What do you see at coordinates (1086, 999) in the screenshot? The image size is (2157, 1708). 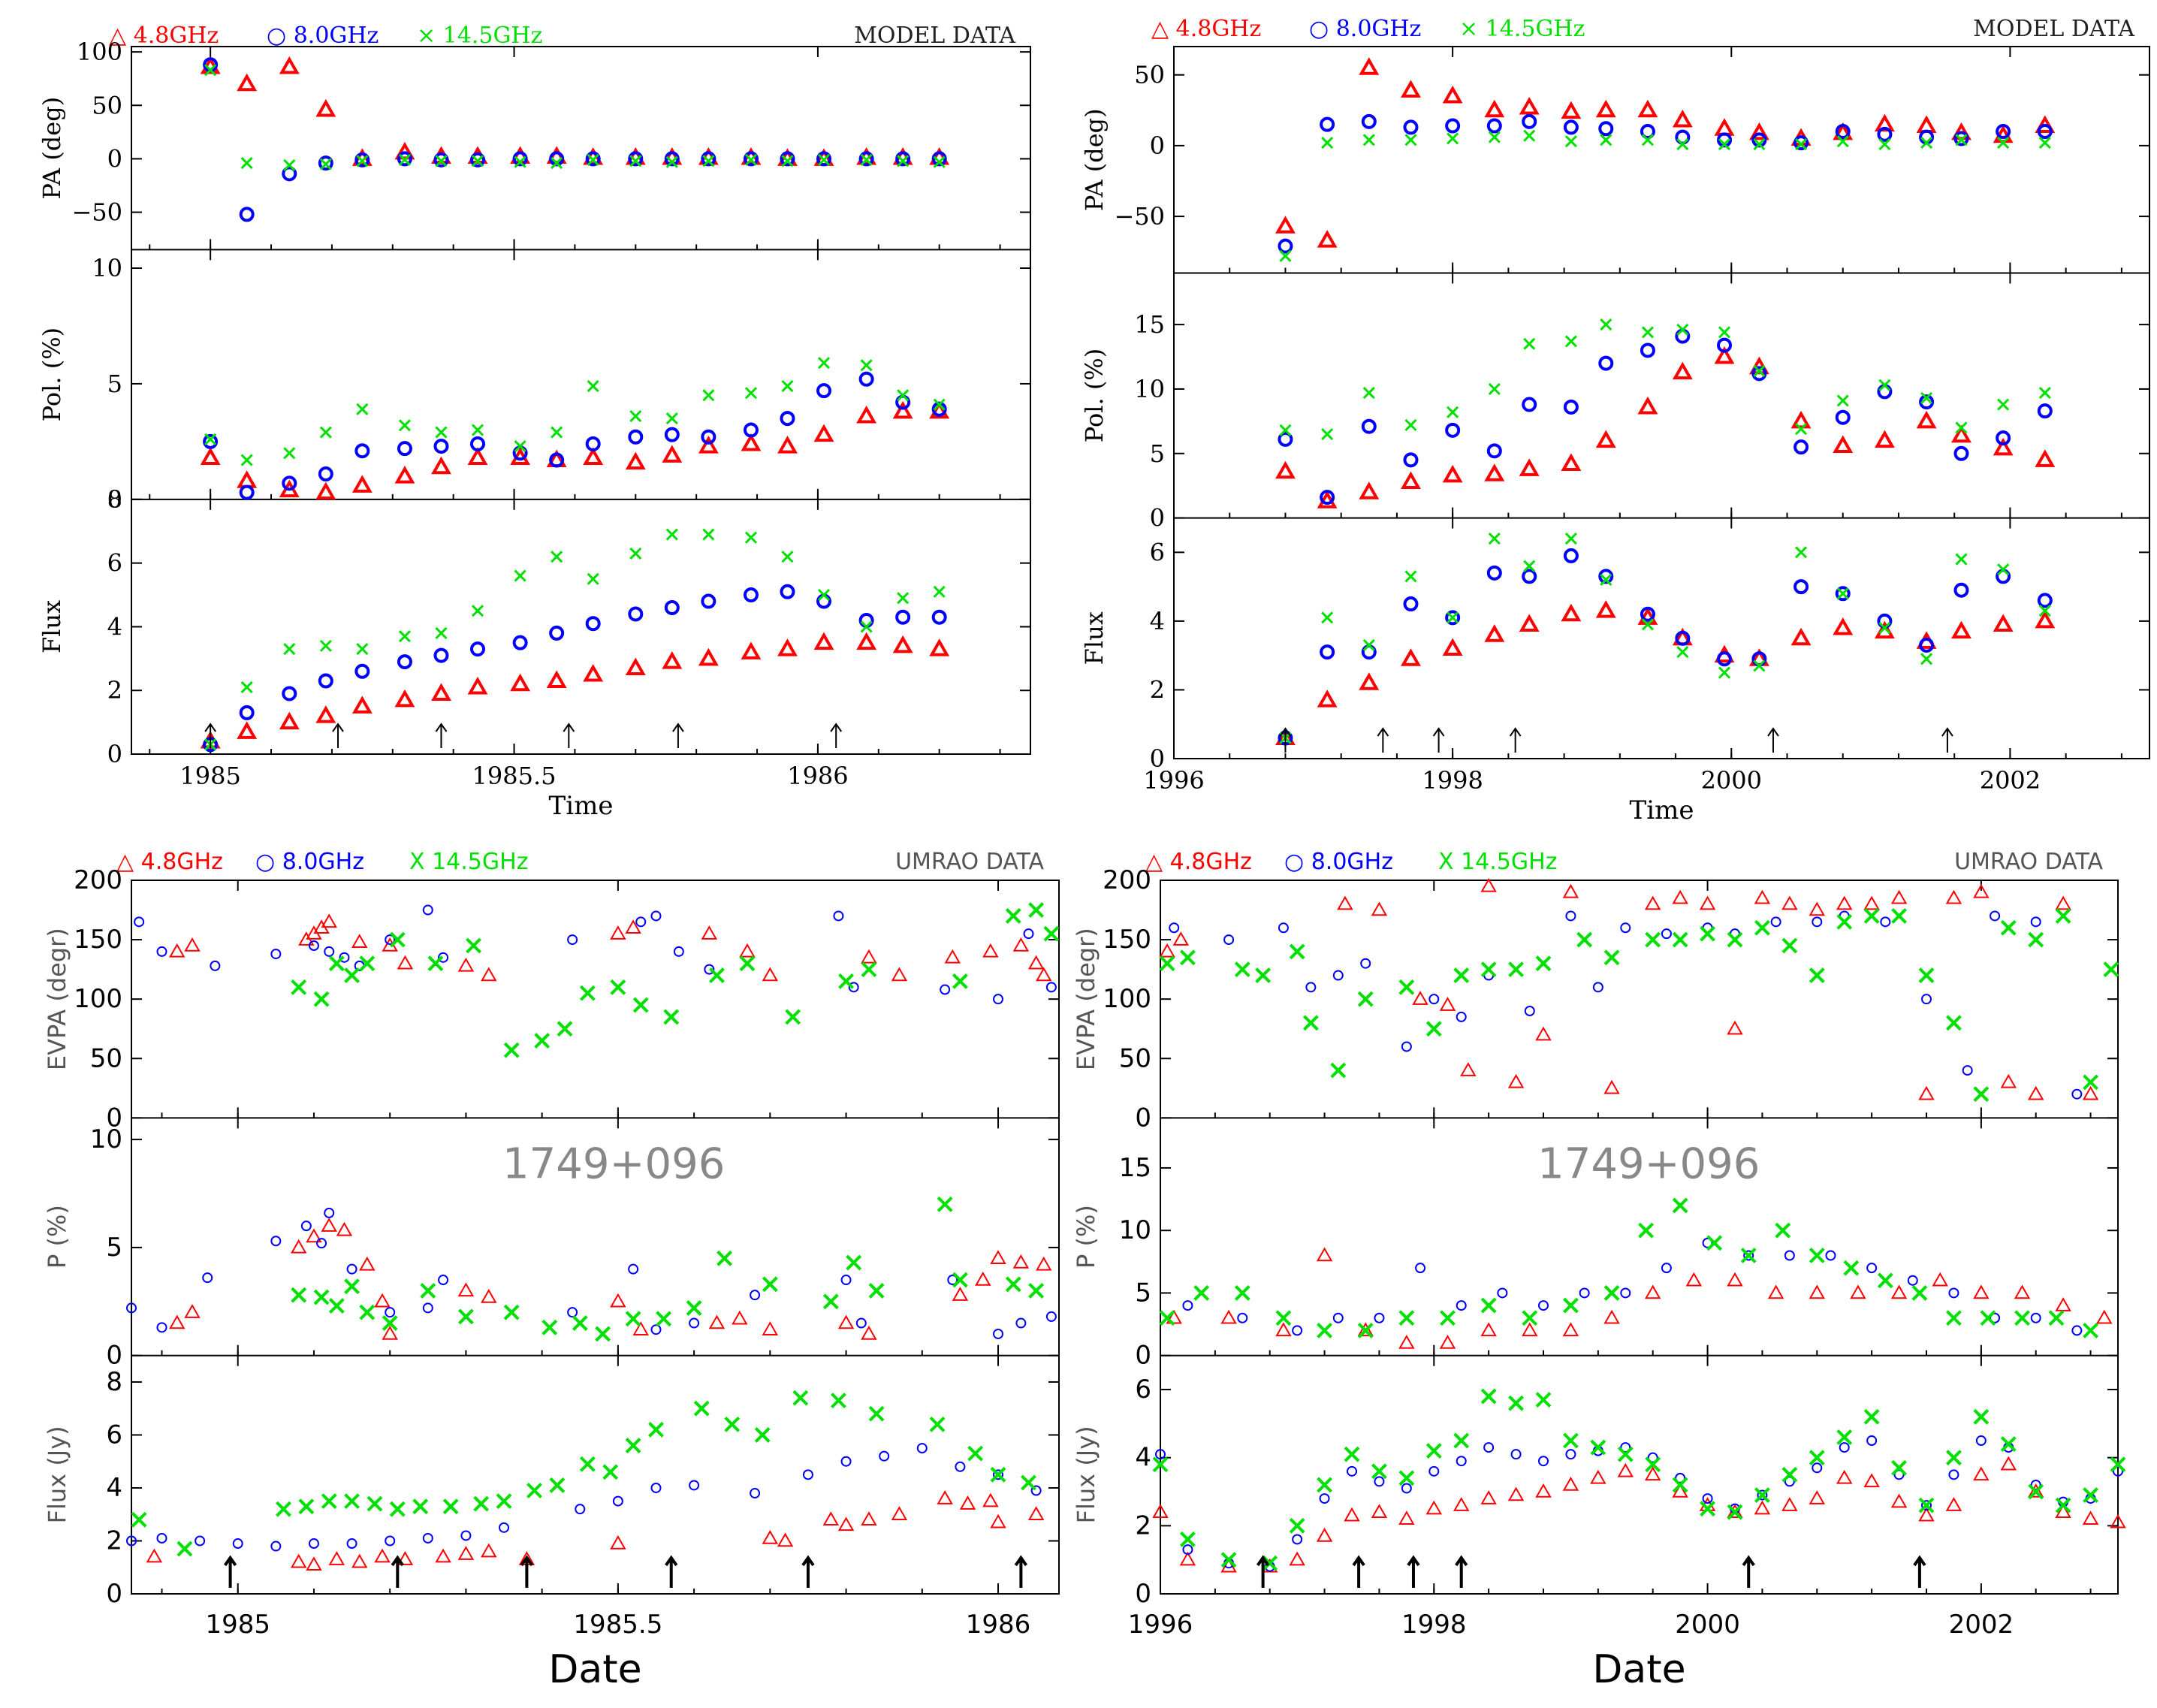 I see `y-axis-label: EVPA (degr)` at bounding box center [1086, 999].